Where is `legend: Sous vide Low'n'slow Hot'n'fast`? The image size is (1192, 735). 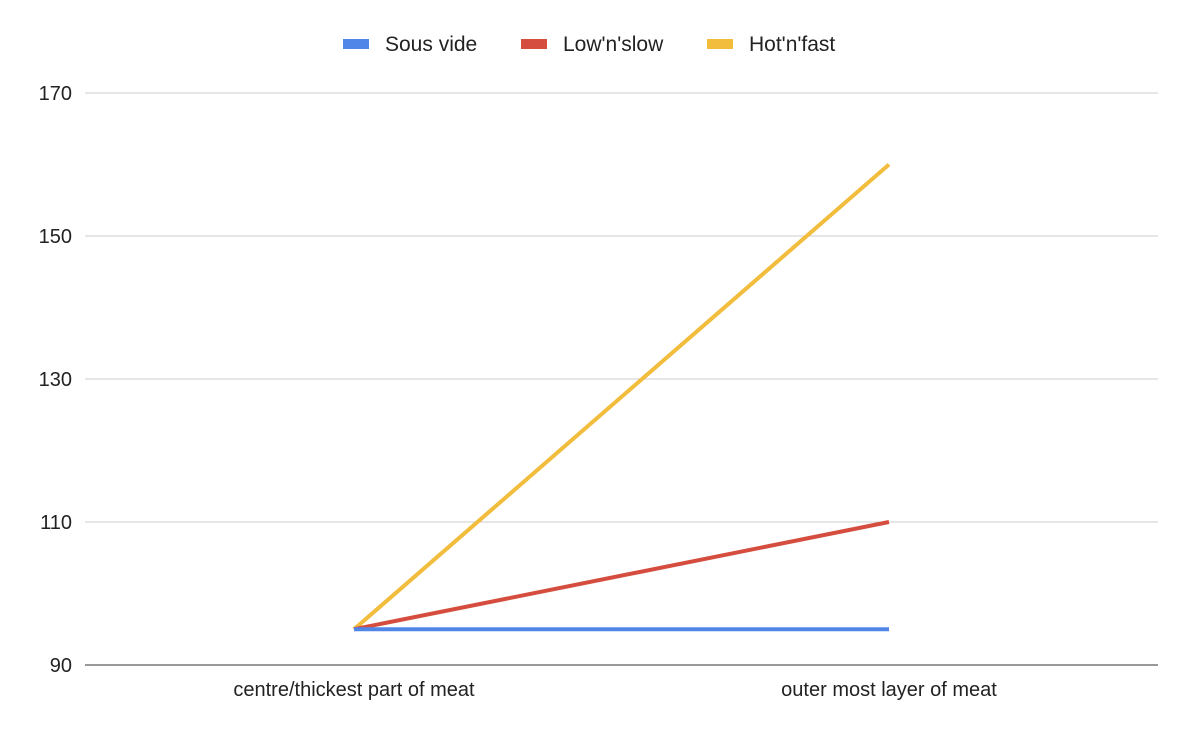
legend: Sous vide Low'n'slow Hot'n'fast is located at coordinates (589, 44).